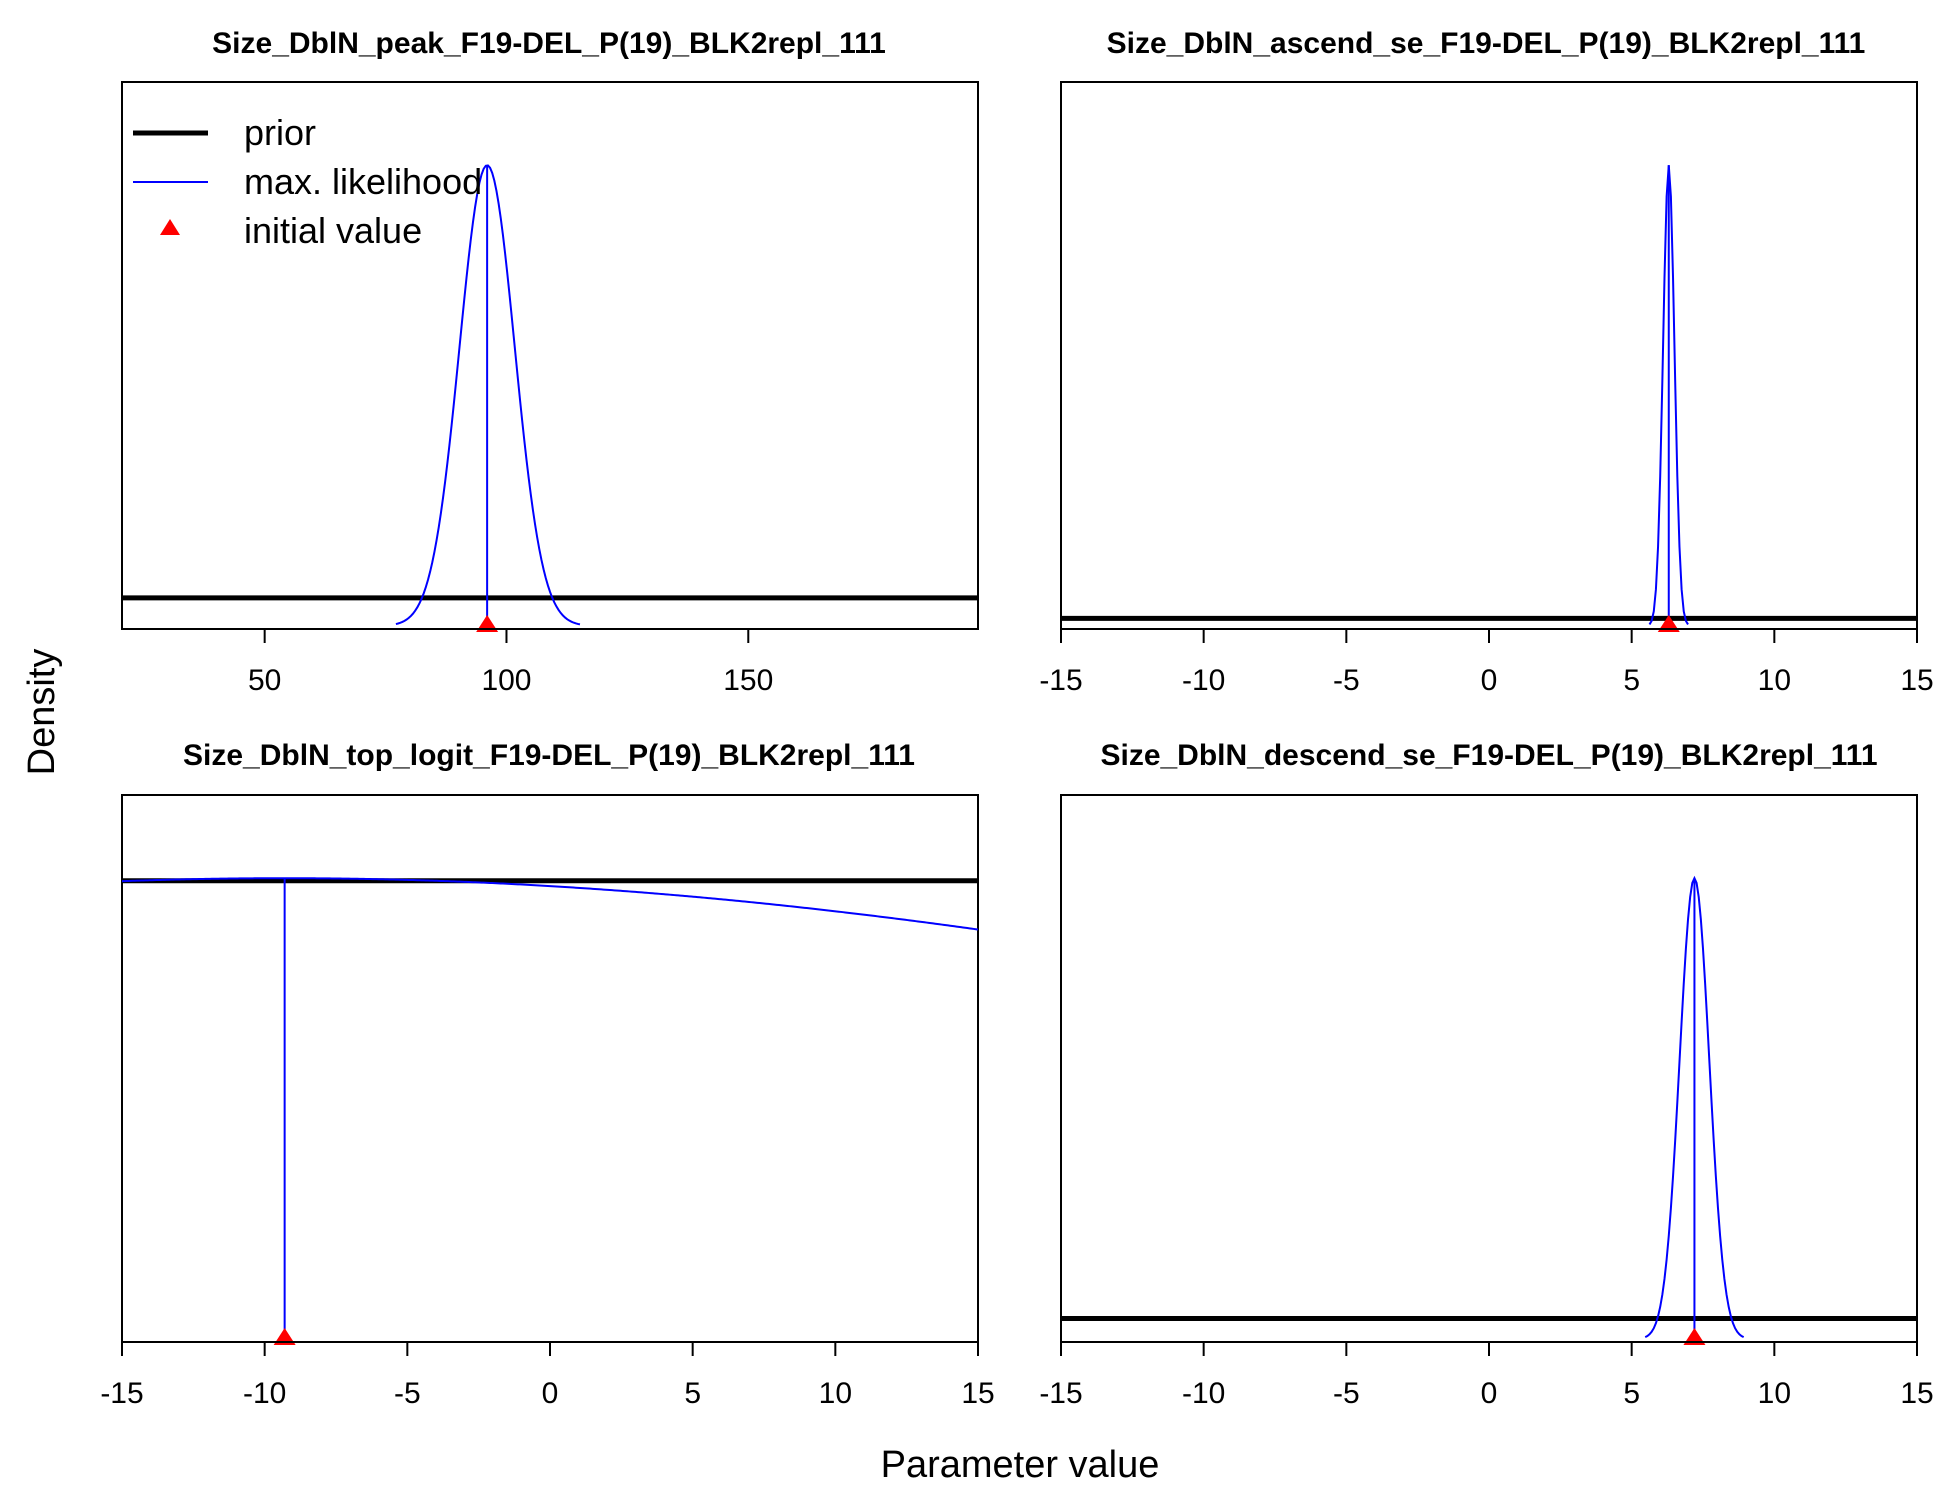 Image resolution: width=1950 pixels, height=1500 pixels. I want to click on x-axis-label: Parameter value, so click(1020, 1465).